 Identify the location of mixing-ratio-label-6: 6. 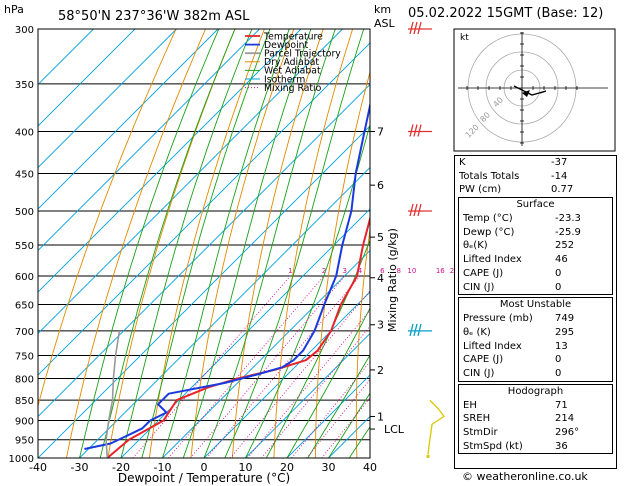
(382, 271).